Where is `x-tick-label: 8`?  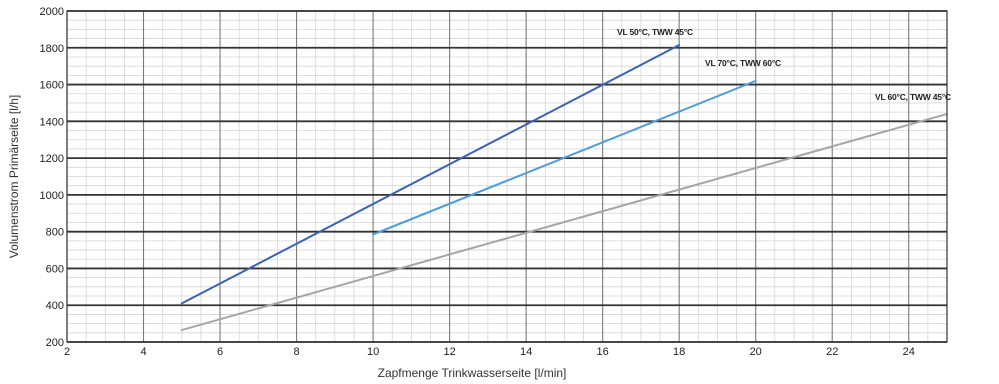
x-tick-label: 8 is located at coordinates (297, 352).